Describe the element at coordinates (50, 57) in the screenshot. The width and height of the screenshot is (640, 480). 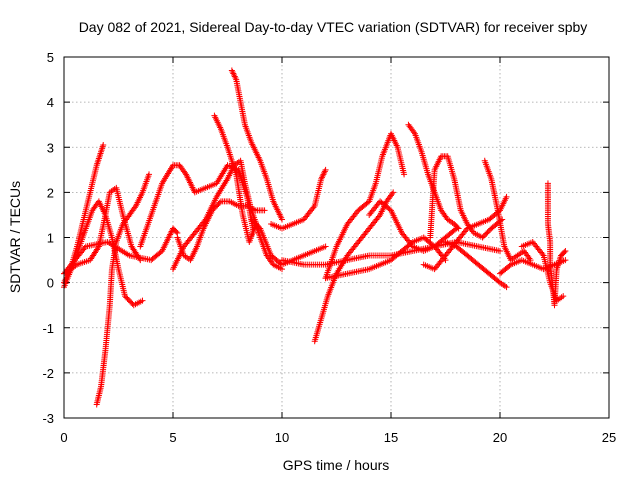
I see `y-tick-label: 5` at that location.